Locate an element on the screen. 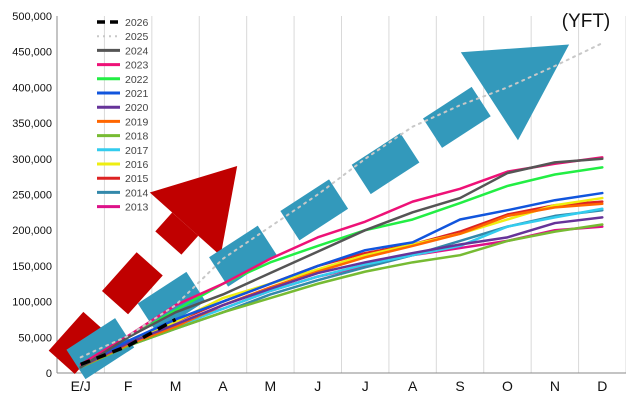  x-tick-label: O is located at coordinates (507, 386).